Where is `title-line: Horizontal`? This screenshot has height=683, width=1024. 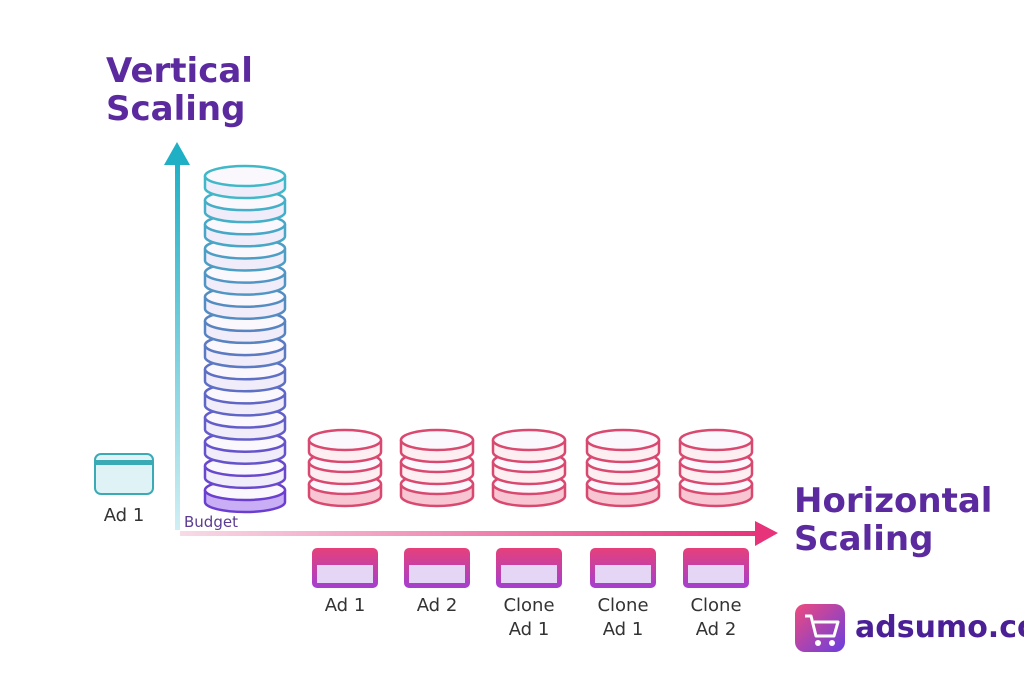 title-line: Horizontal is located at coordinates (893, 501).